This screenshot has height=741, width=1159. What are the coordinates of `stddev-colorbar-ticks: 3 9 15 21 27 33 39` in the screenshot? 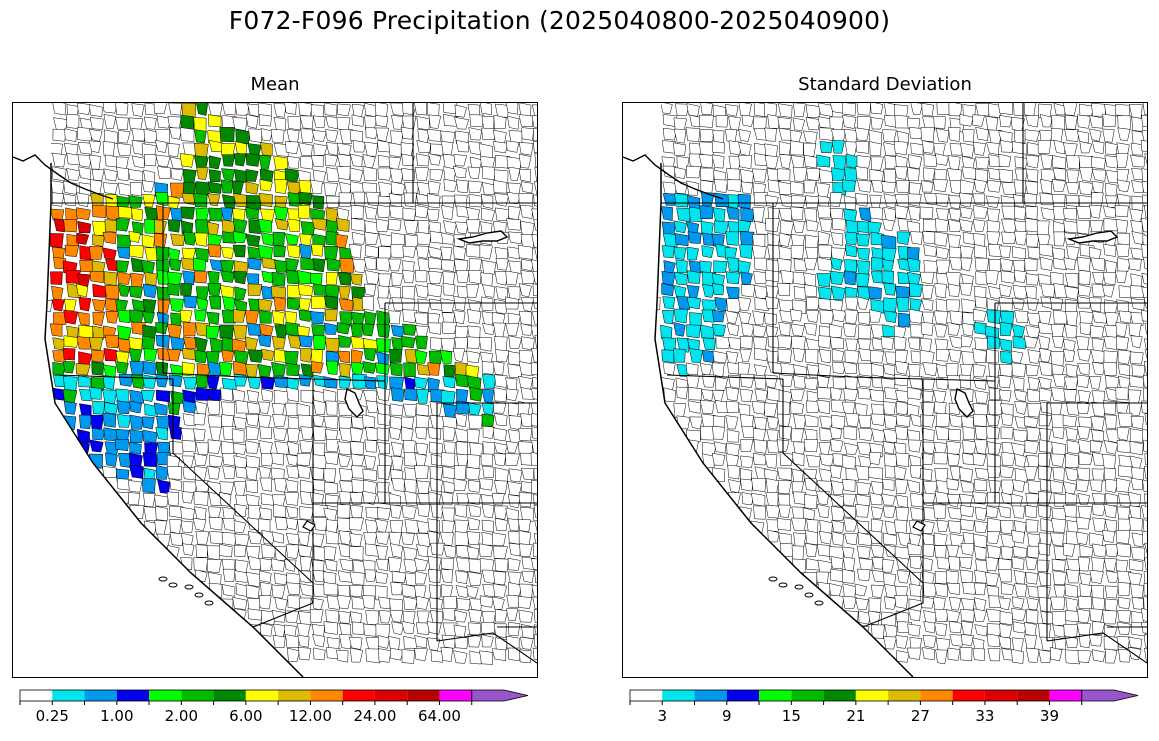 It's located at (856, 713).